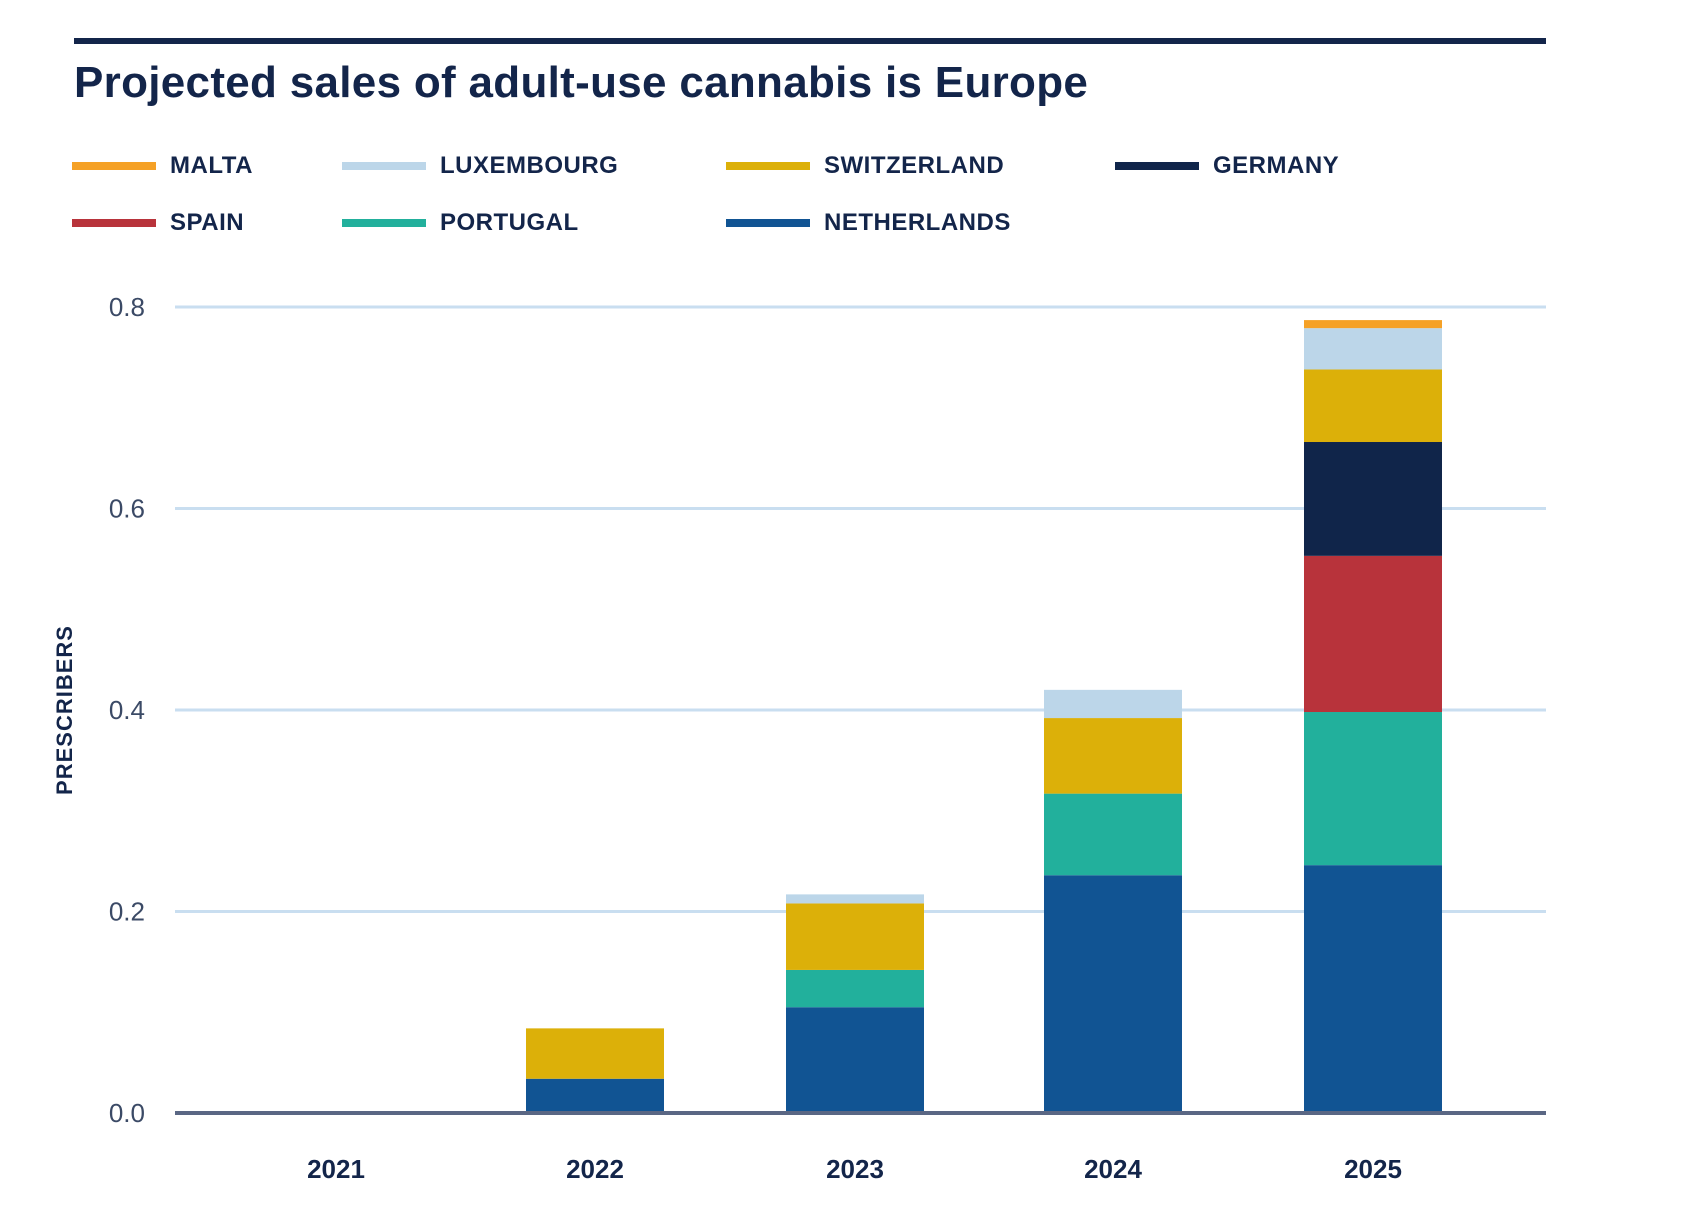 This screenshot has width=1706, height=1223. What do you see at coordinates (595, 1169) in the screenshot?
I see `x-tick-label: 2022` at bounding box center [595, 1169].